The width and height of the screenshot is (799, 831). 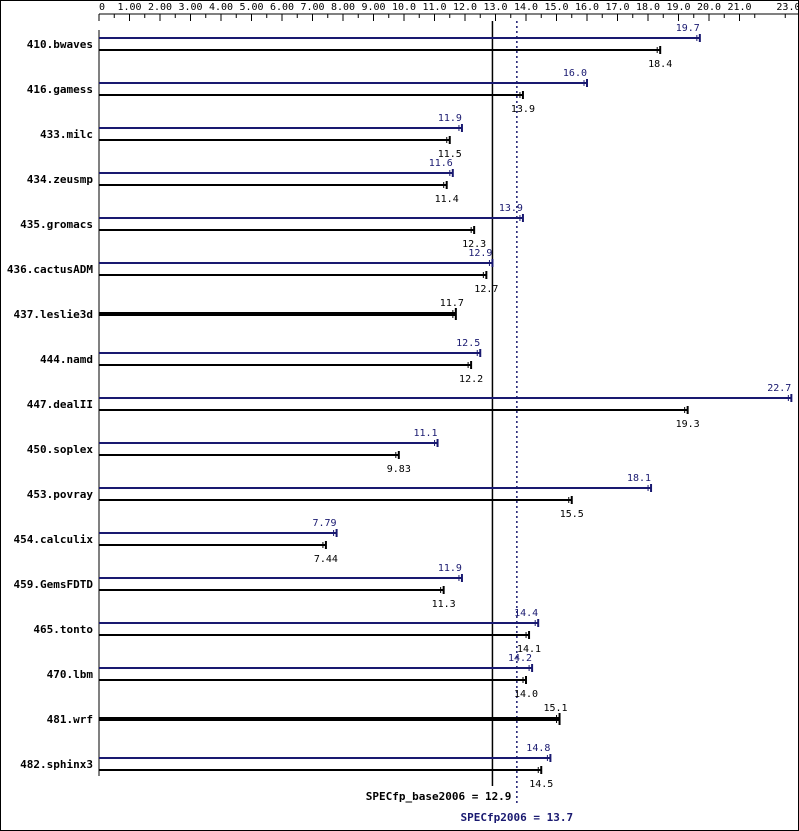 What do you see at coordinates (529, 649) in the screenshot?
I see `base-value-label: 14.1` at bounding box center [529, 649].